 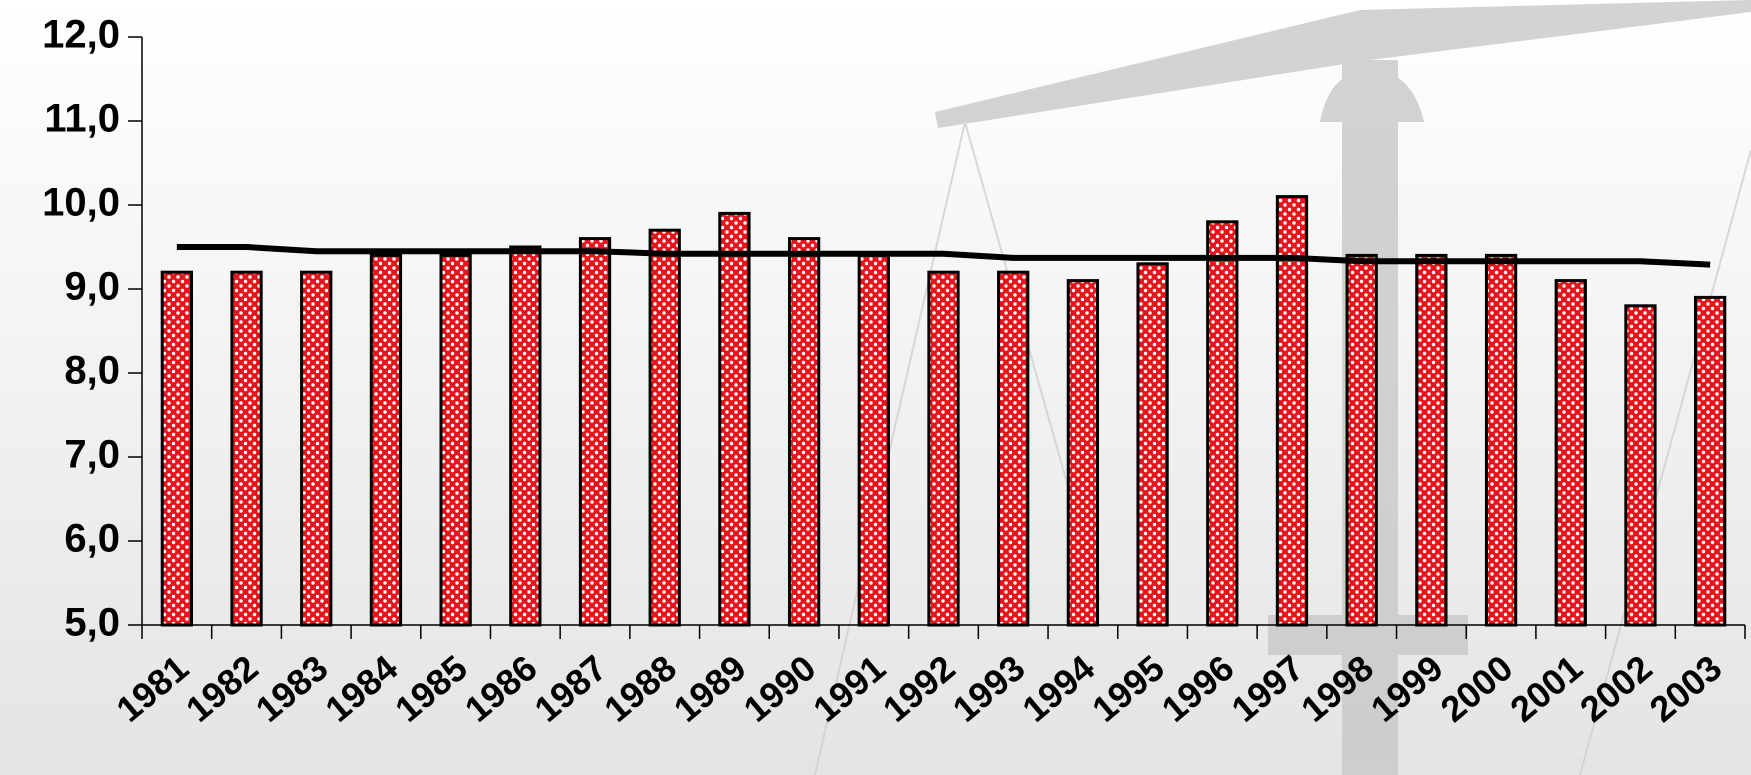 What do you see at coordinates (82, 119) in the screenshot?
I see `y-tick-label: 11,0` at bounding box center [82, 119].